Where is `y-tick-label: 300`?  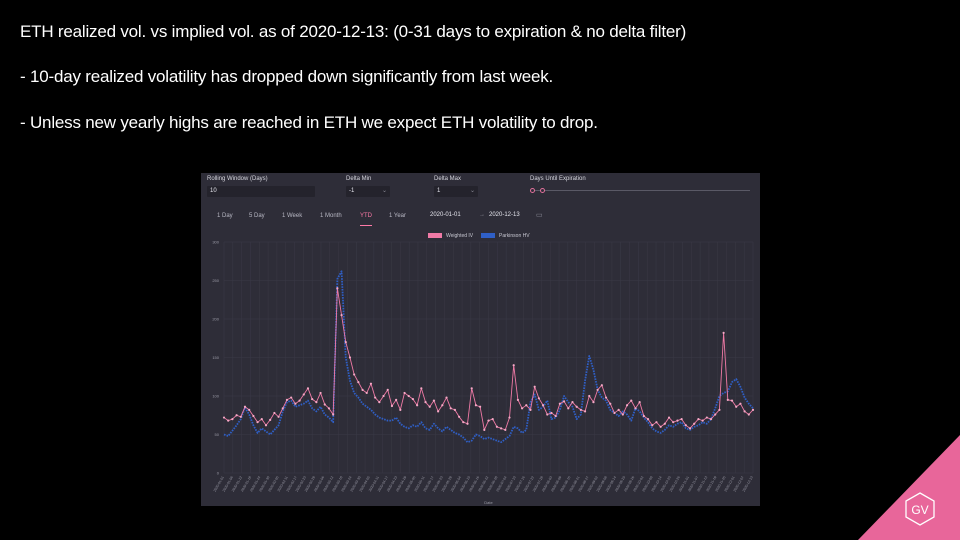 y-tick-label: 300 is located at coordinates (215, 242).